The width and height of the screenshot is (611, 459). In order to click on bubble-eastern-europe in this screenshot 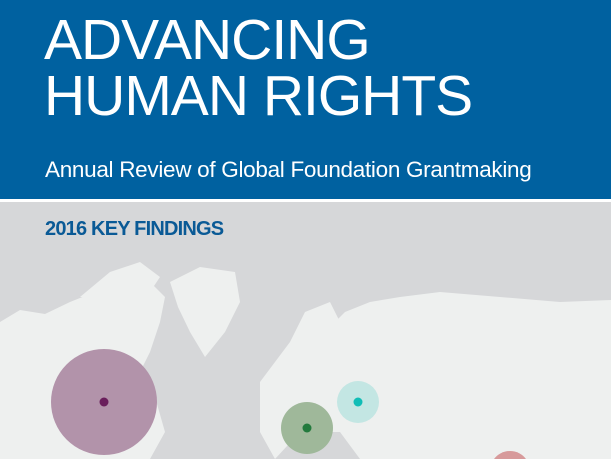, I will do `click(358, 402)`.